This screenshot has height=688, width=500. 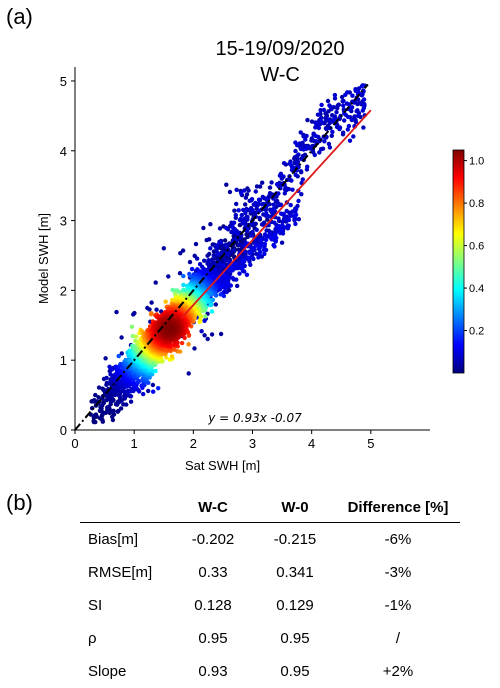 I want to click on stats-header-row: W-C W-0 Difference [%], so click(x=270, y=507).